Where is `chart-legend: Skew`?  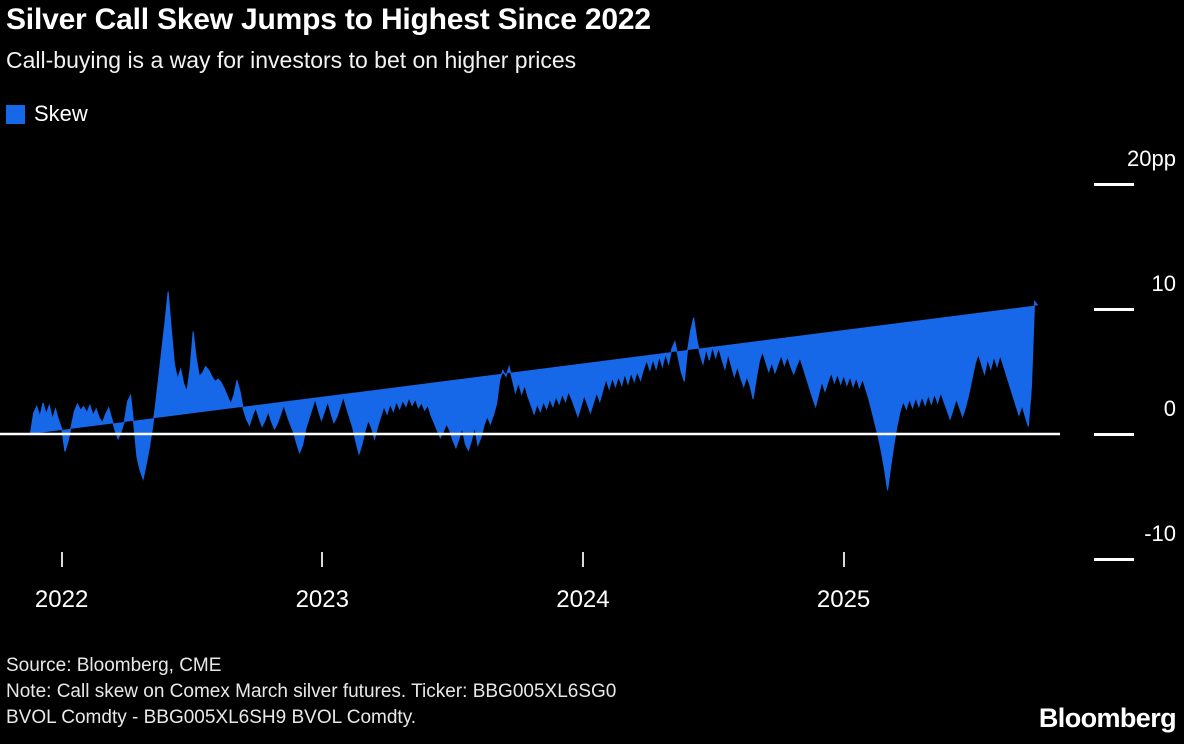
chart-legend: Skew is located at coordinates (47, 114).